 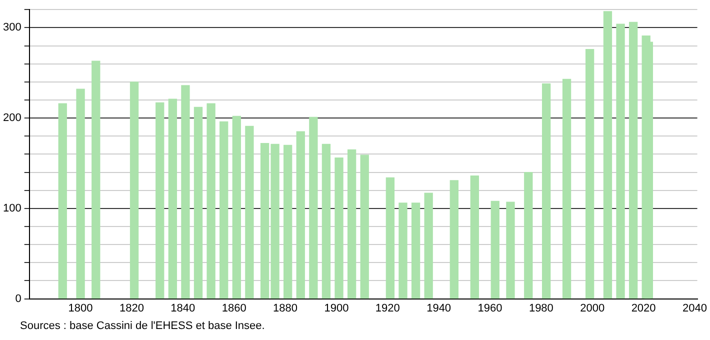 What do you see at coordinates (541, 308) in the screenshot?
I see `x-tick-label: 1980` at bounding box center [541, 308].